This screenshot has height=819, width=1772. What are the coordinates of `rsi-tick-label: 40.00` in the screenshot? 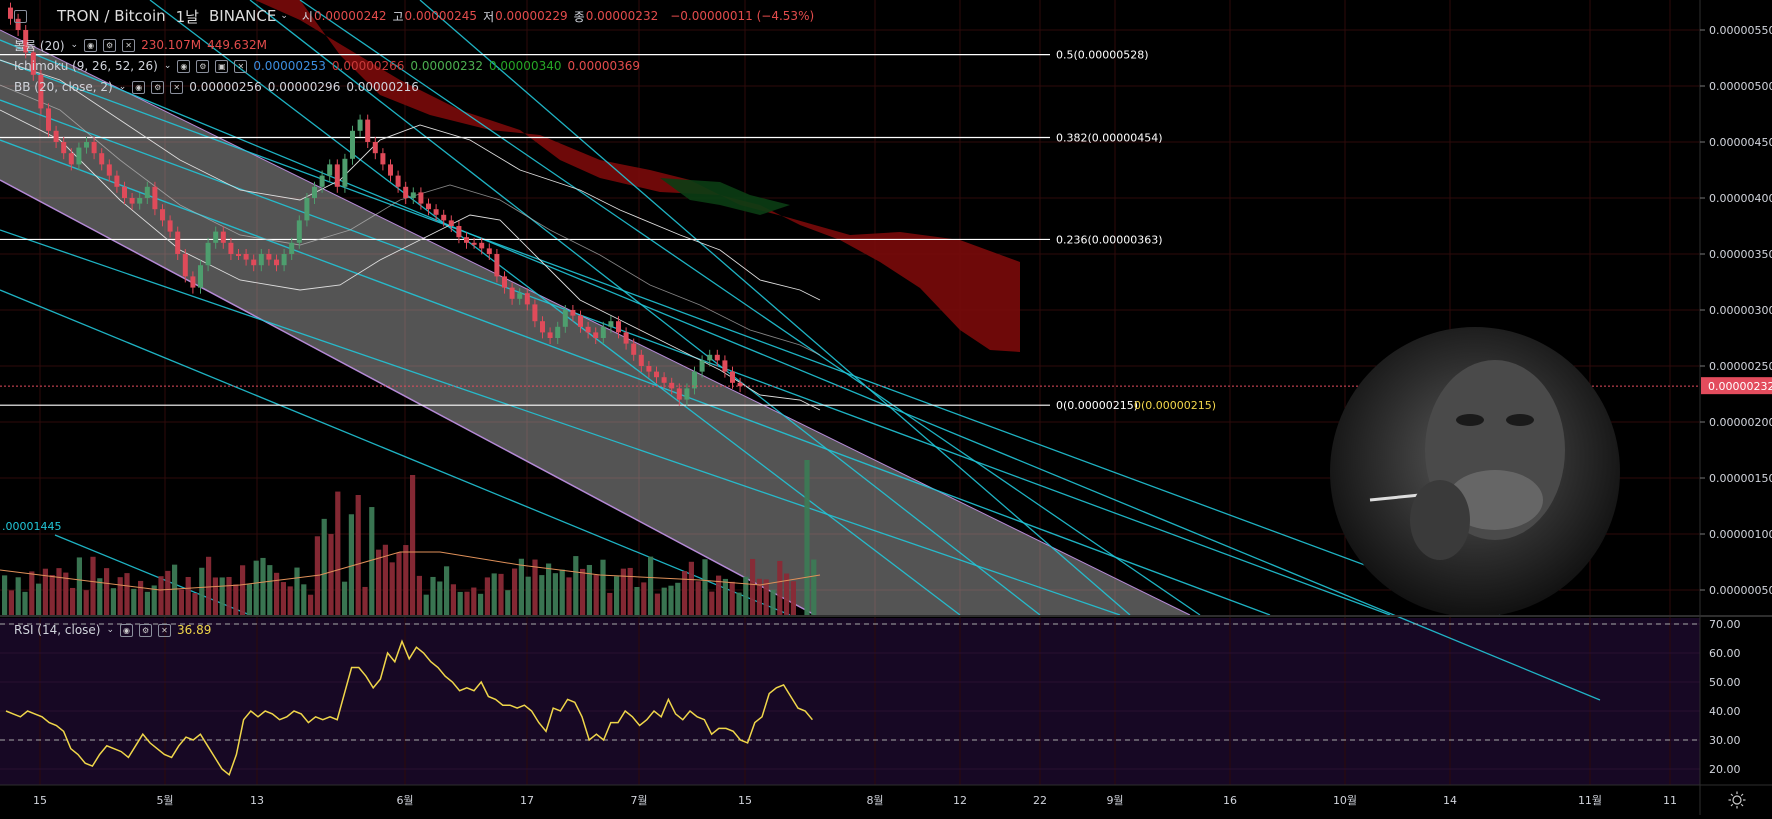 It's located at (1725, 711).